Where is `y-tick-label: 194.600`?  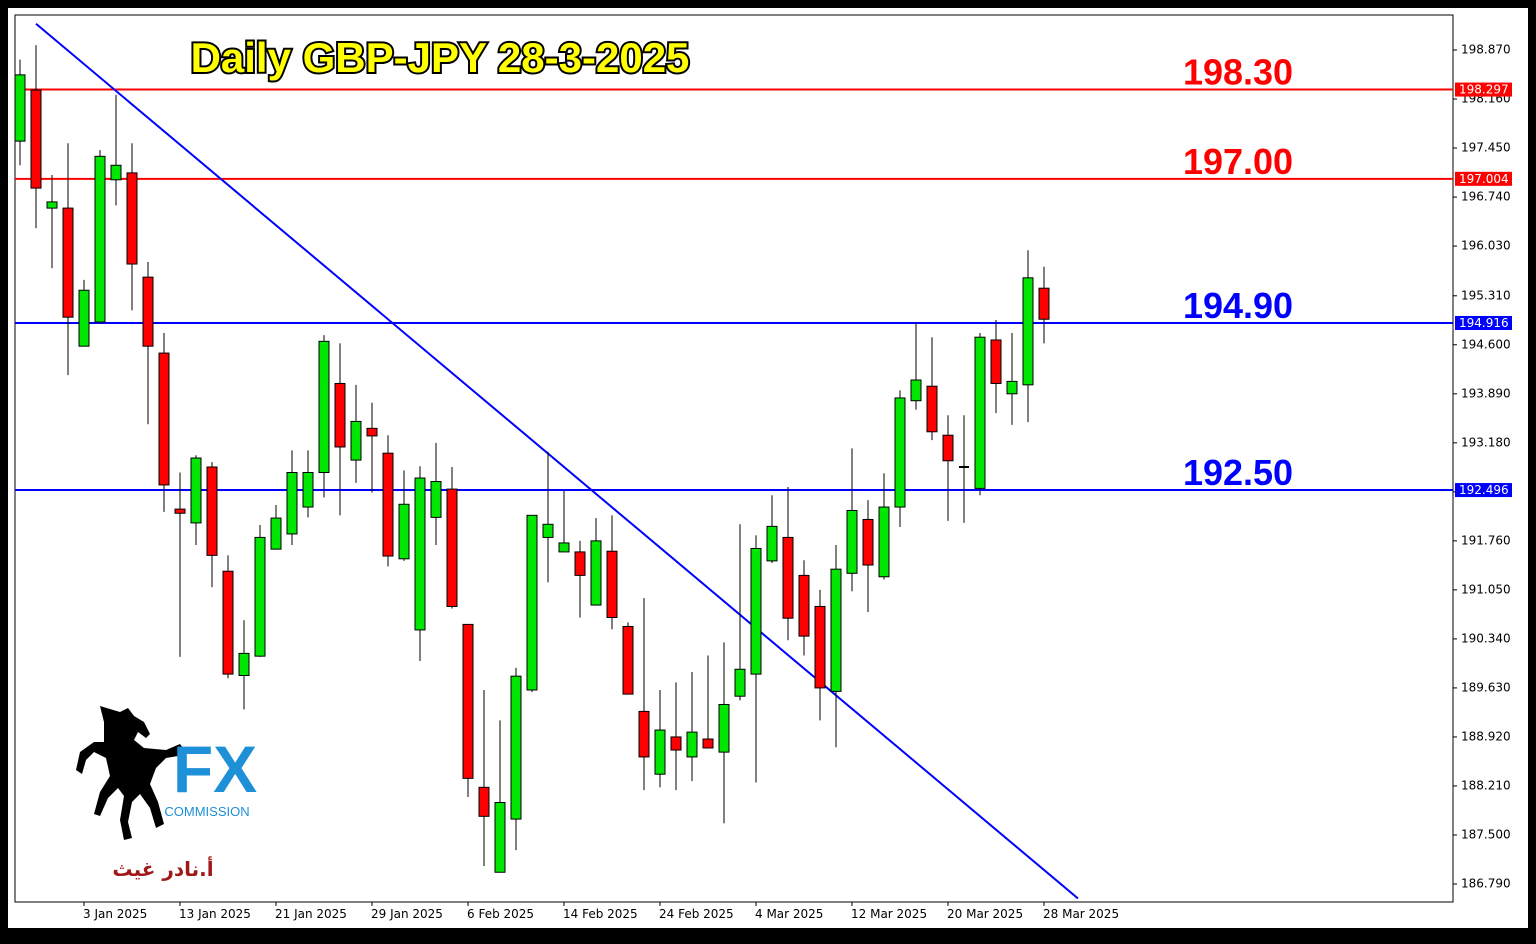
y-tick-label: 194.600 is located at coordinates (1486, 344).